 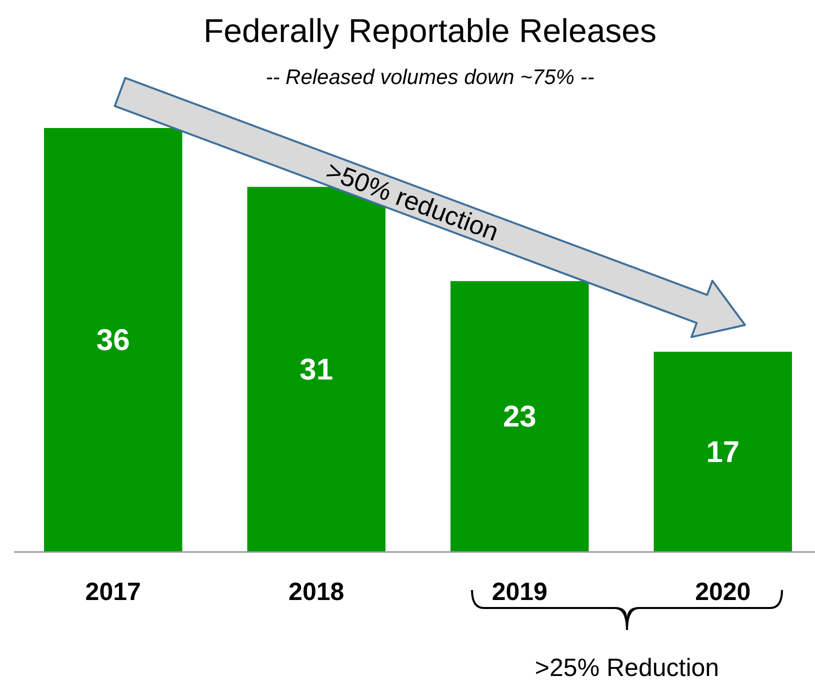 What do you see at coordinates (430, 30) in the screenshot?
I see `chart-title: Federally Reportable Releases` at bounding box center [430, 30].